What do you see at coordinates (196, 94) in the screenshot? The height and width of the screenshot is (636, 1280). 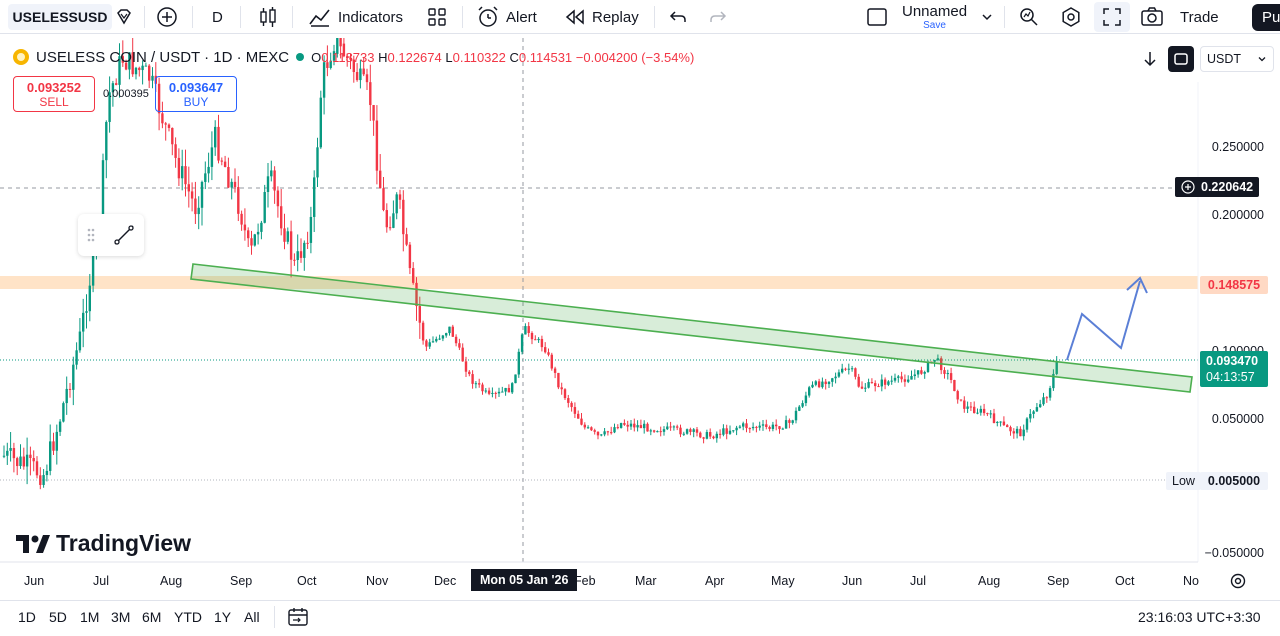 I see `buy-button: 0.093647 BUY` at bounding box center [196, 94].